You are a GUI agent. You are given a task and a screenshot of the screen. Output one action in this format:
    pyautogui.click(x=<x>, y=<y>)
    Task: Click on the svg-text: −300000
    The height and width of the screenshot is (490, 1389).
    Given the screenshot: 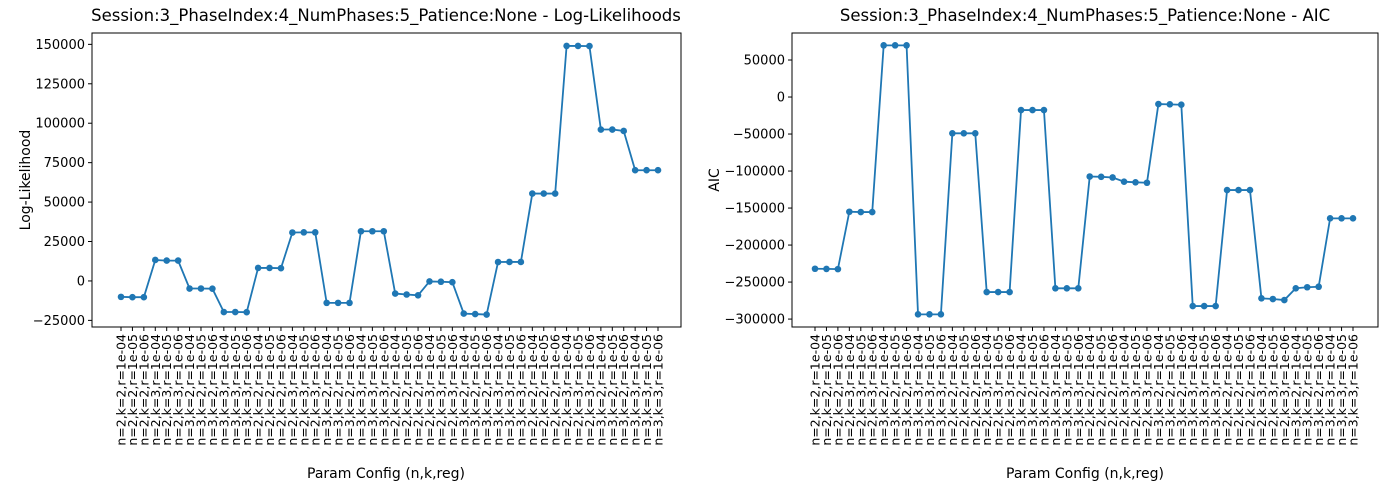 What is the action you would take?
    pyautogui.click(x=754, y=320)
    